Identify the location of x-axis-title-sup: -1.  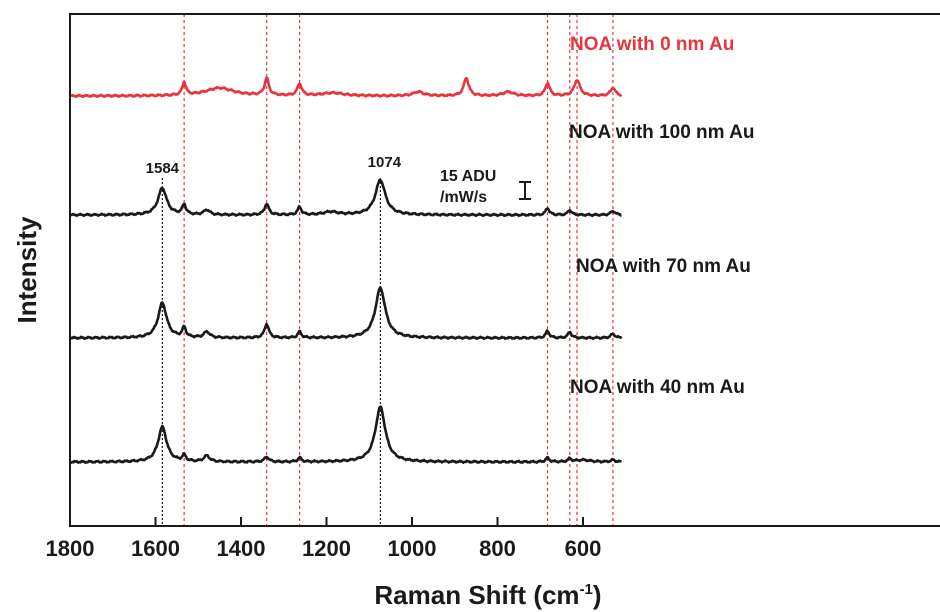
(586, 589).